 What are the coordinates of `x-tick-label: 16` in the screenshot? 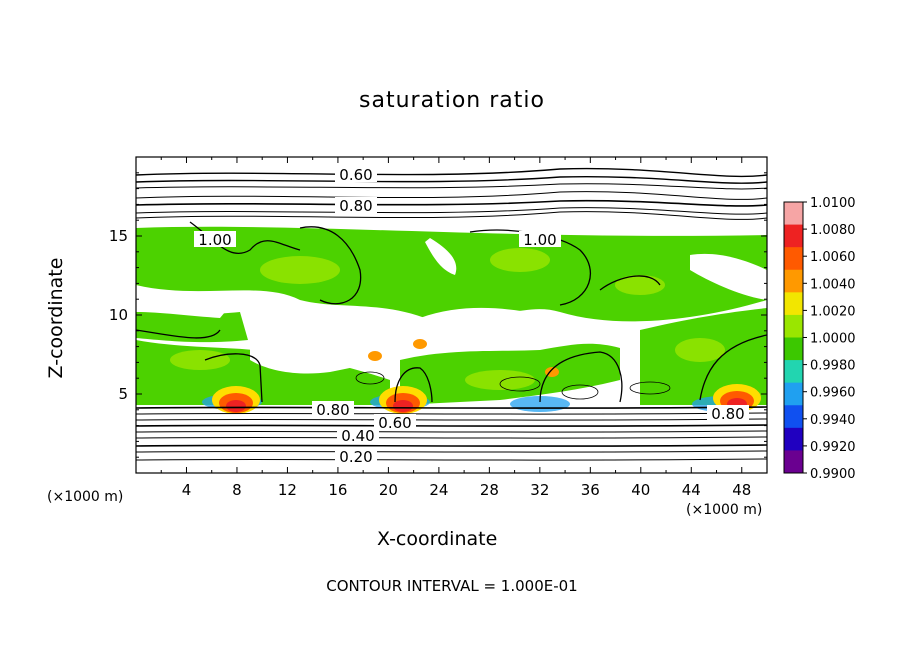 It's located at (337, 490).